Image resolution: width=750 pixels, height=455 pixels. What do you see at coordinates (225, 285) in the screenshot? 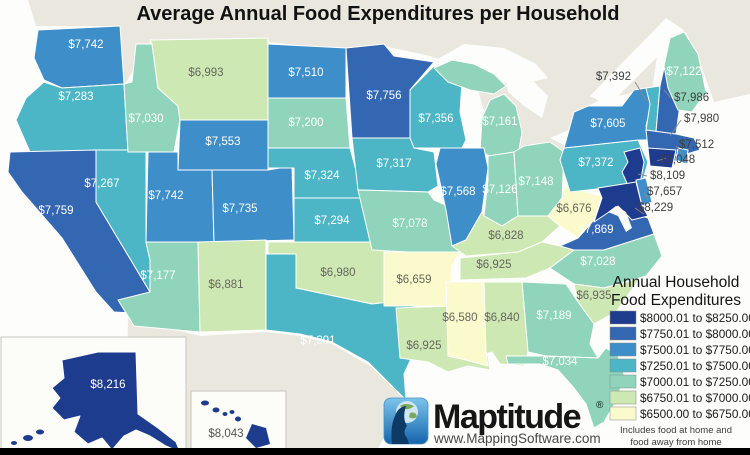
I see `label-new-mexico: $6,881` at bounding box center [225, 285].